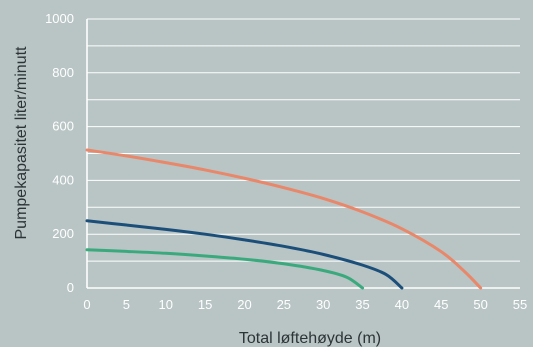 This screenshot has height=347, width=533. What do you see at coordinates (284, 304) in the screenshot?
I see `x-tick-label: 25` at bounding box center [284, 304].